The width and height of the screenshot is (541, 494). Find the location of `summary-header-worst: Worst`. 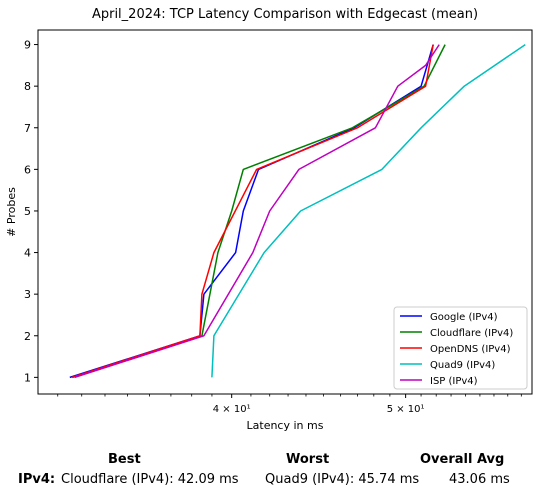

summary-header-worst: Worst is located at coordinates (308, 459).